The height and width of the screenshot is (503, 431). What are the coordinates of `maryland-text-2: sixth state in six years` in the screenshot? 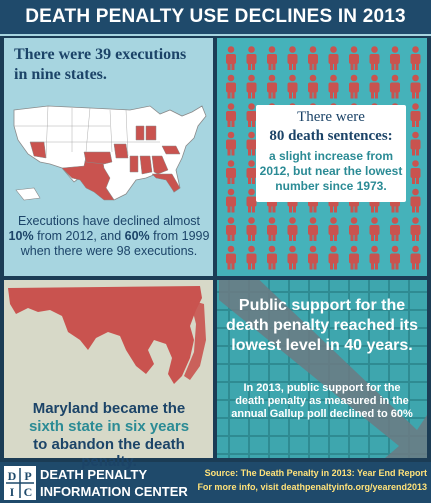 It's located at (109, 426).